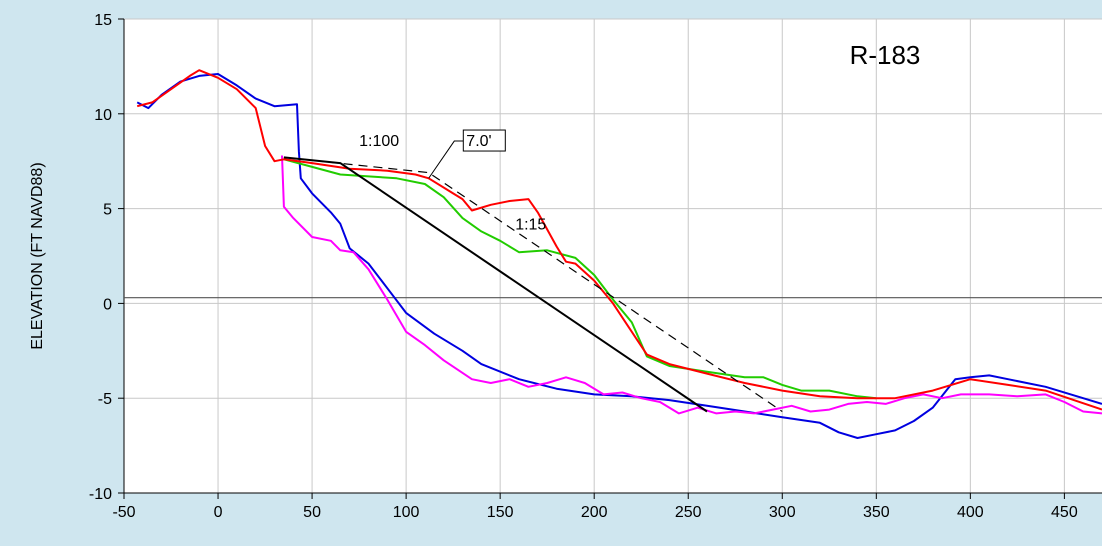  Describe the element at coordinates (379, 141) in the screenshot. I see `annotation-0: 1:100` at that location.